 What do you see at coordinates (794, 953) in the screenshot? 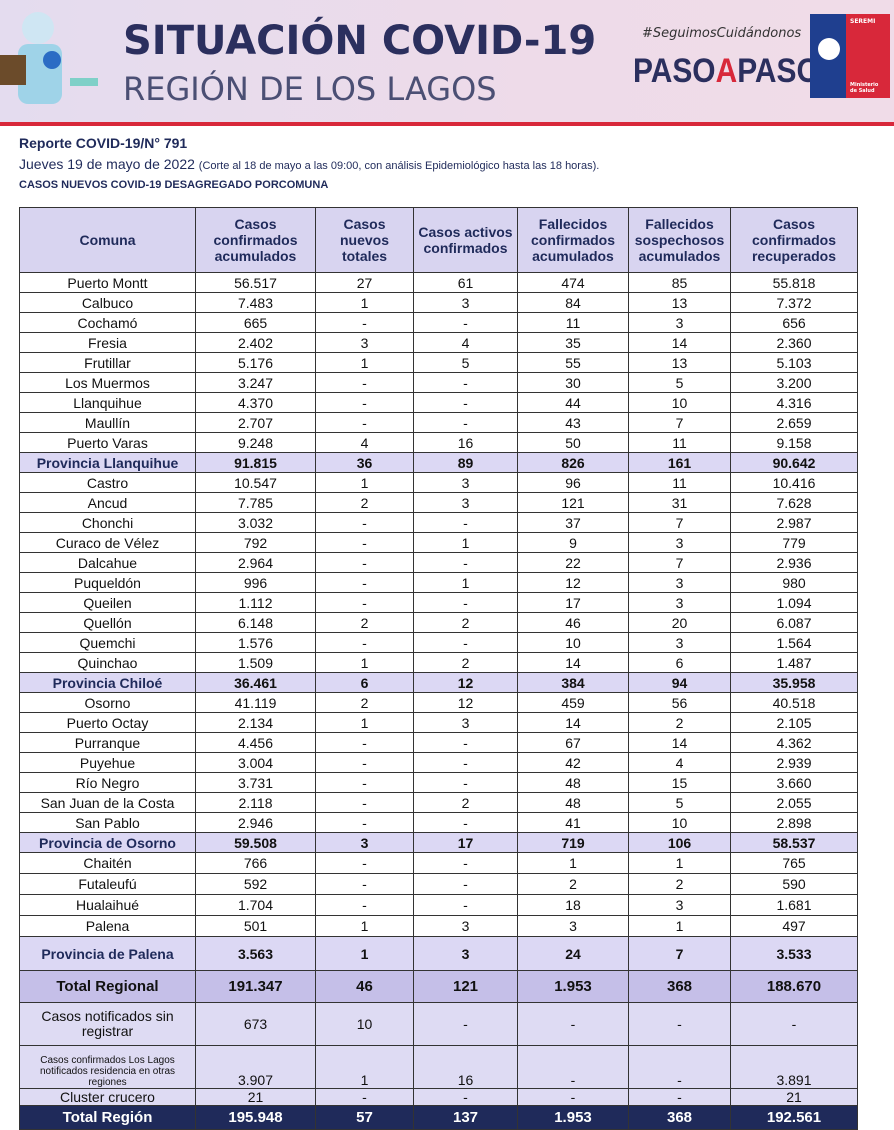
I see `cell: 3.533` at bounding box center [794, 953].